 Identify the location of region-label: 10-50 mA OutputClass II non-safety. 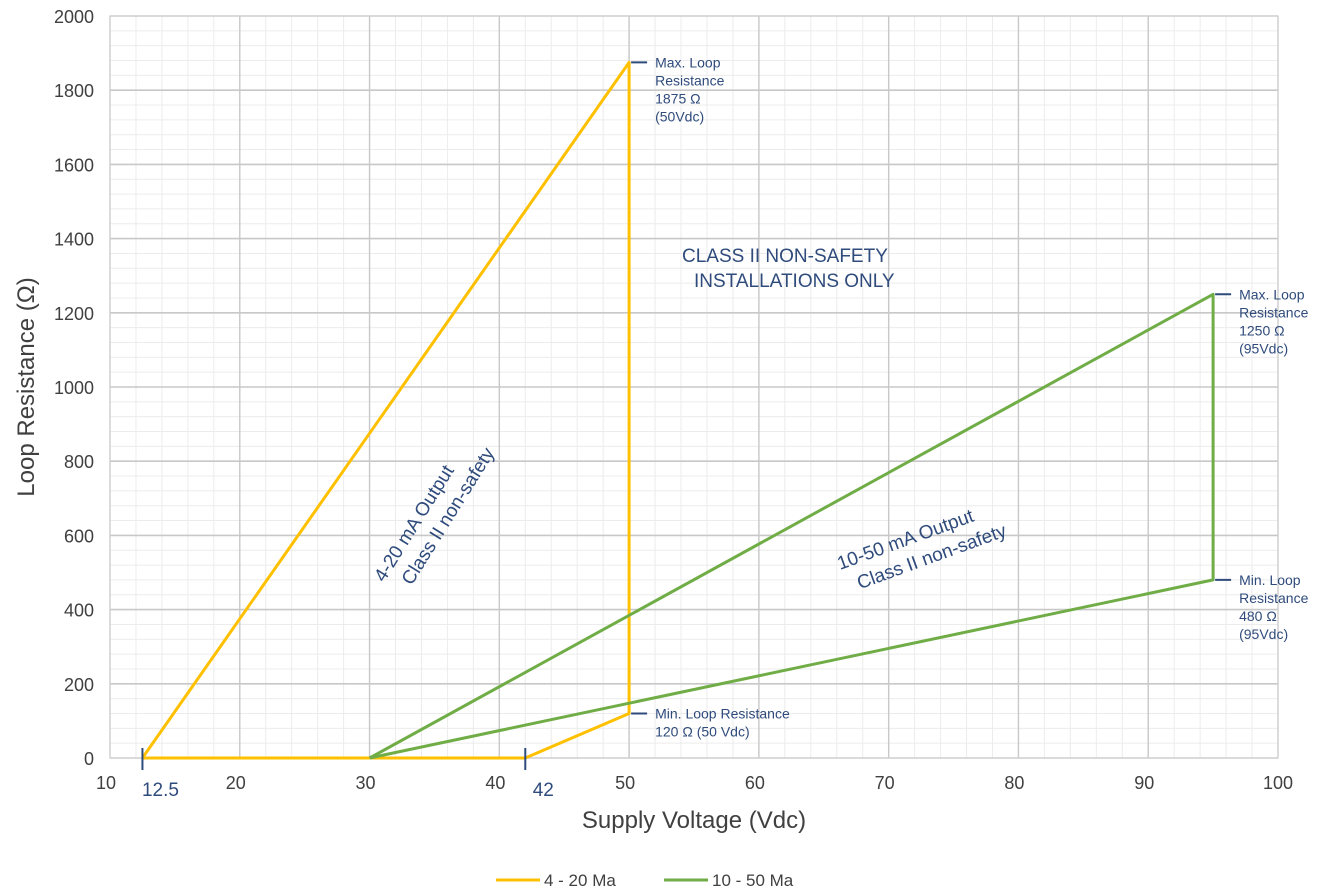
(922, 547).